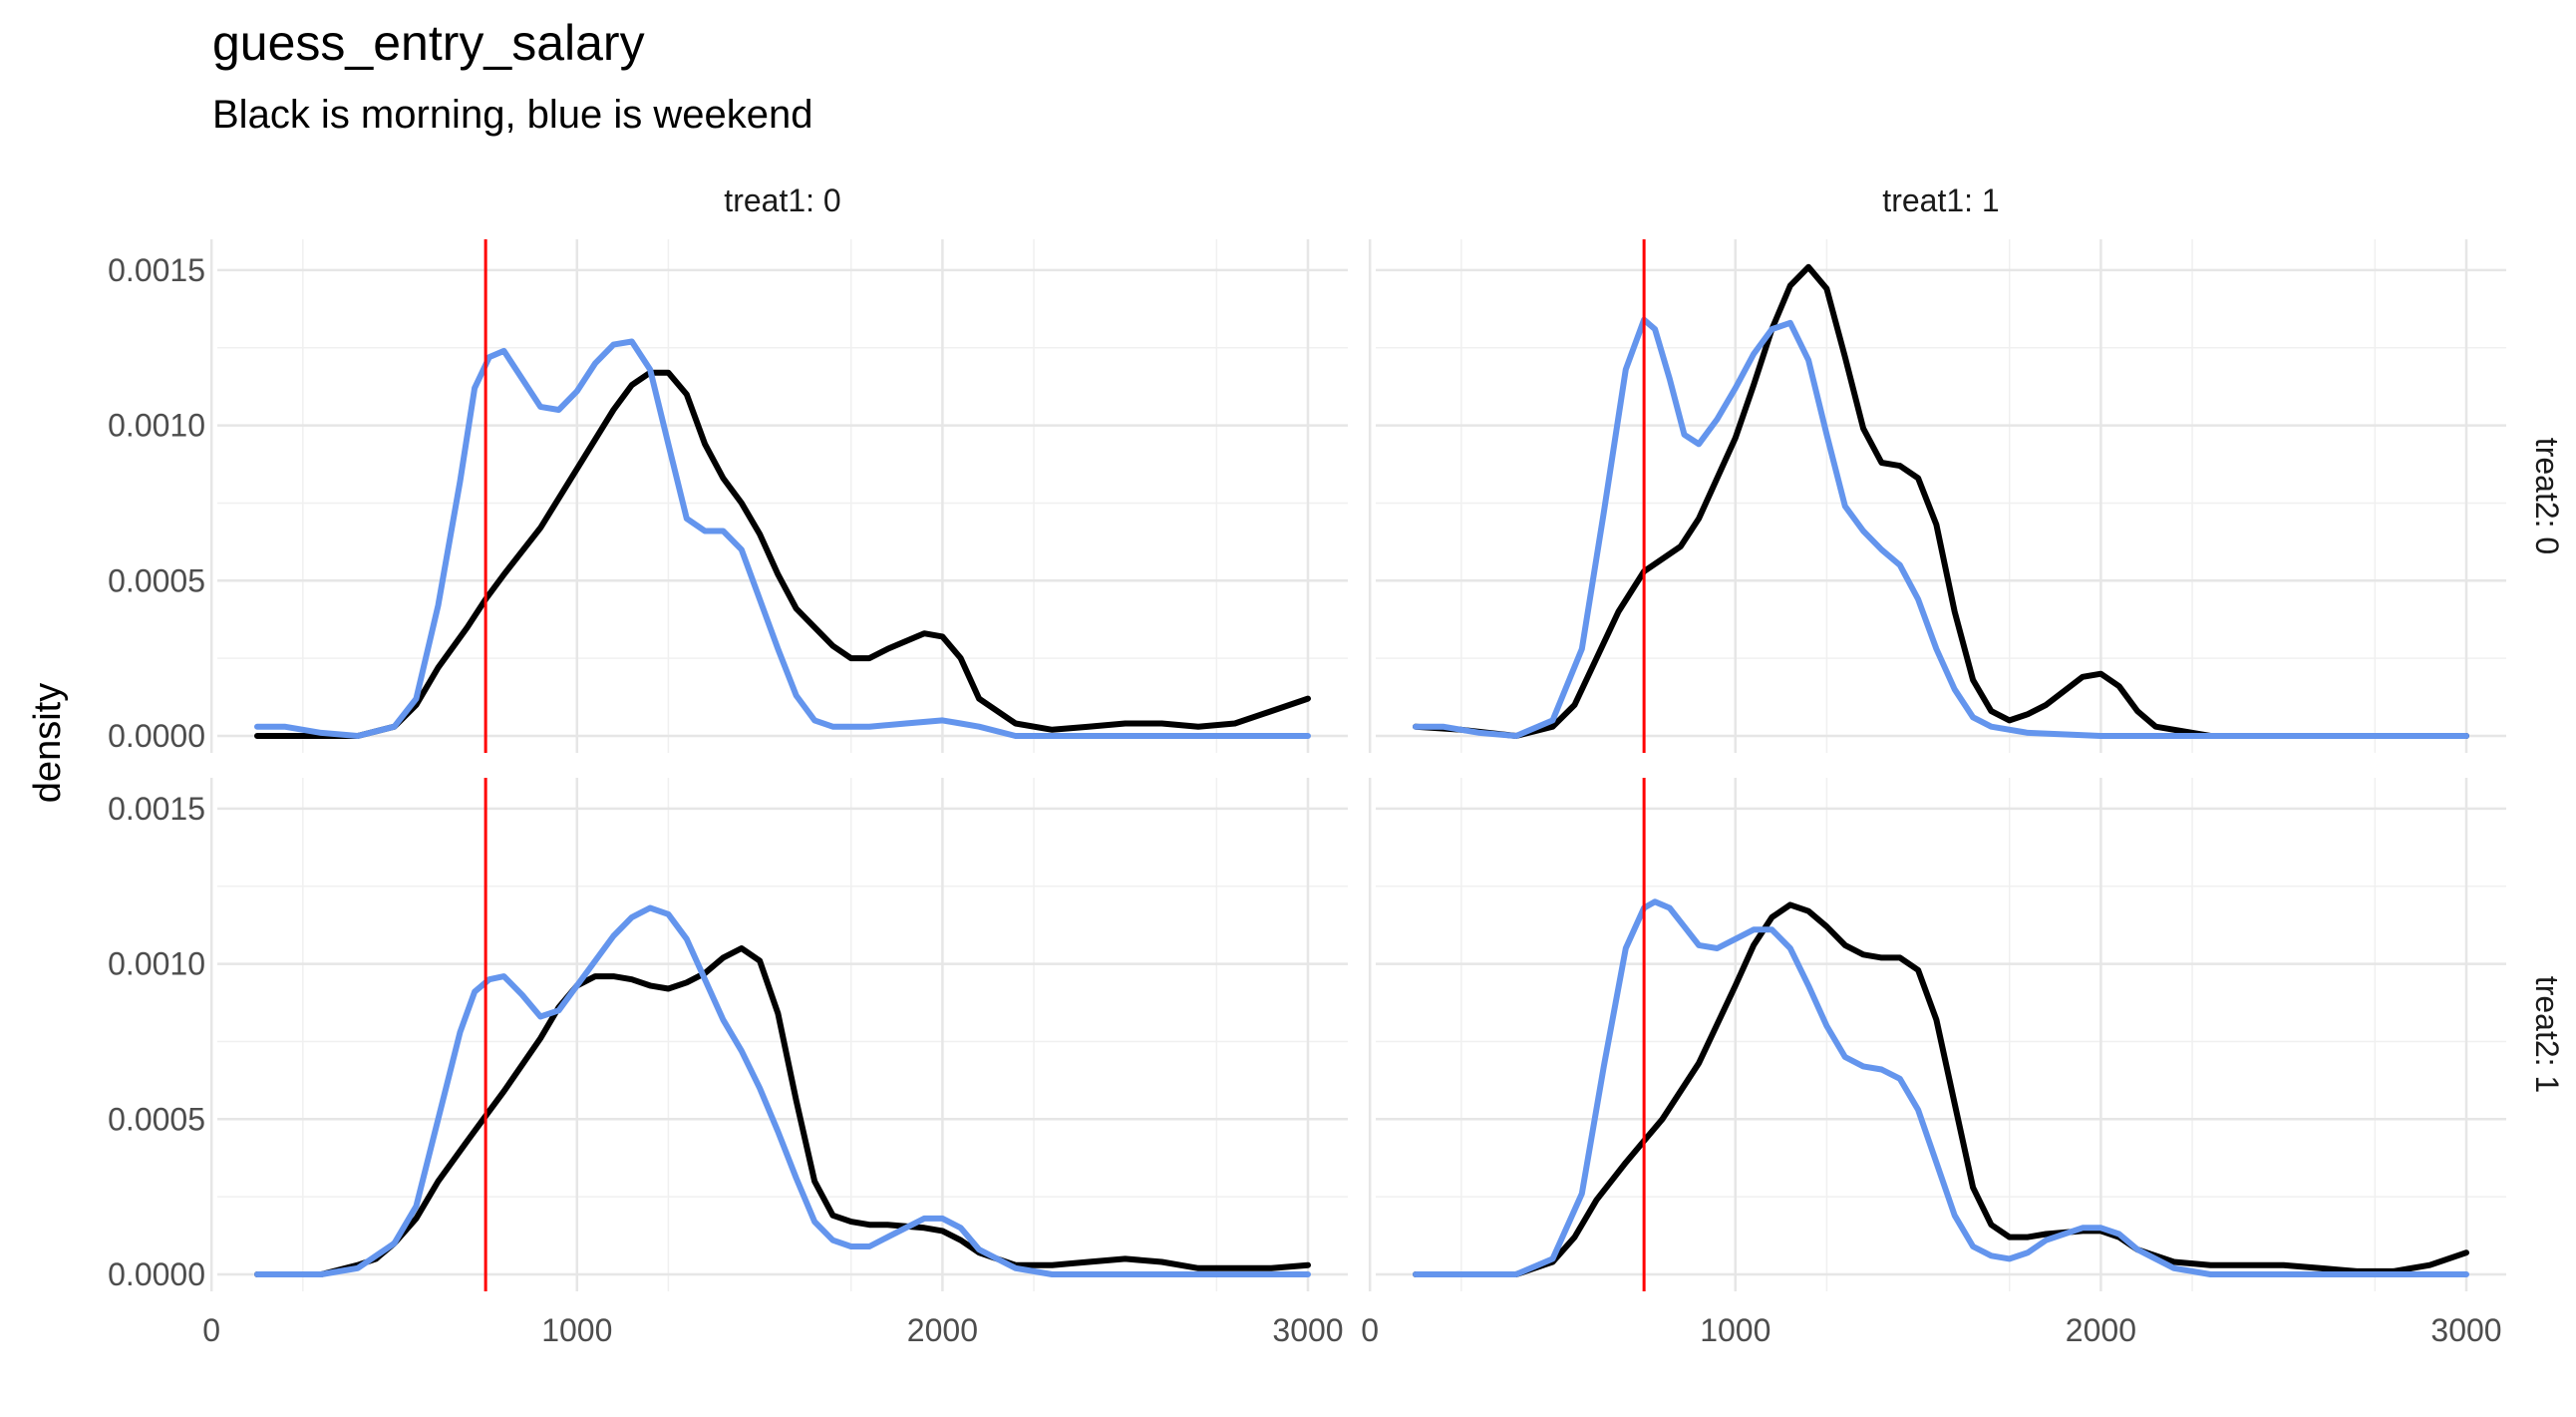 The height and width of the screenshot is (1417, 2576). I want to click on facet-col-label: treat1: 0, so click(782, 200).